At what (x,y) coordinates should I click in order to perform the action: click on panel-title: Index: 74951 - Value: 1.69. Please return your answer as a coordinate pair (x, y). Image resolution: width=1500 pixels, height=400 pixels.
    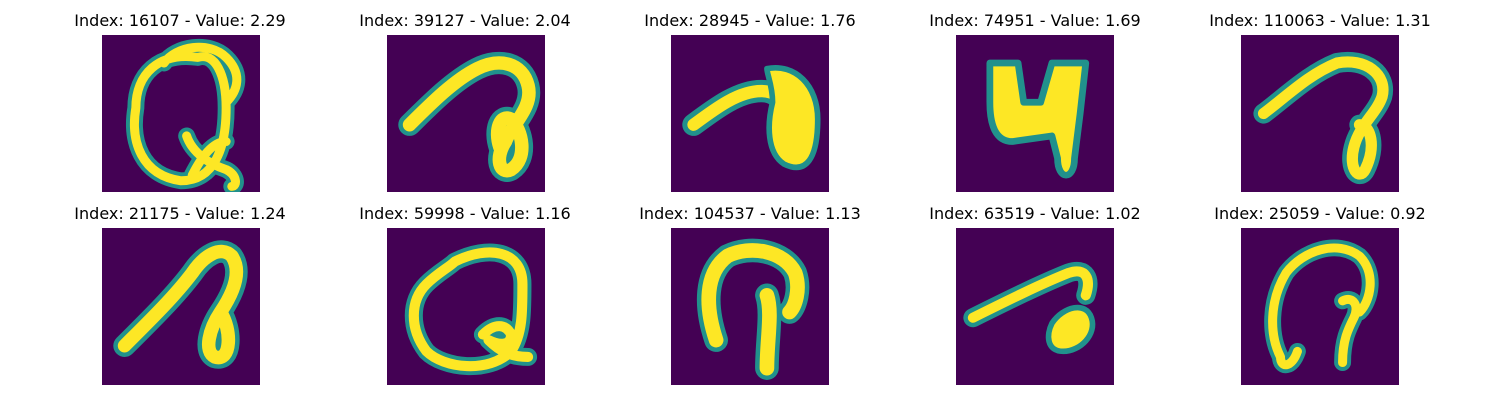
    Looking at the image, I should click on (1035, 20).